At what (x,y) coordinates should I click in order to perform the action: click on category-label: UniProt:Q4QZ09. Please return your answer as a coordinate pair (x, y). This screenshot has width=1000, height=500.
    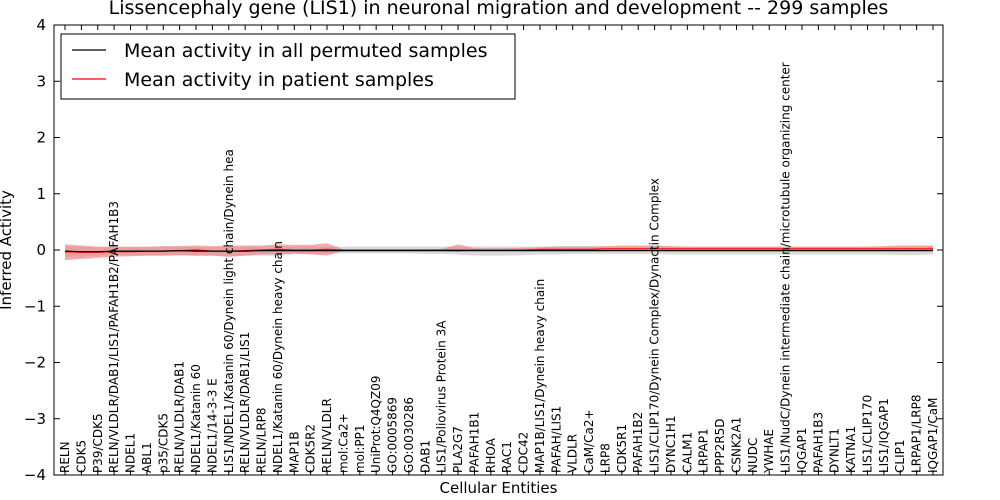
    Looking at the image, I should click on (376, 424).